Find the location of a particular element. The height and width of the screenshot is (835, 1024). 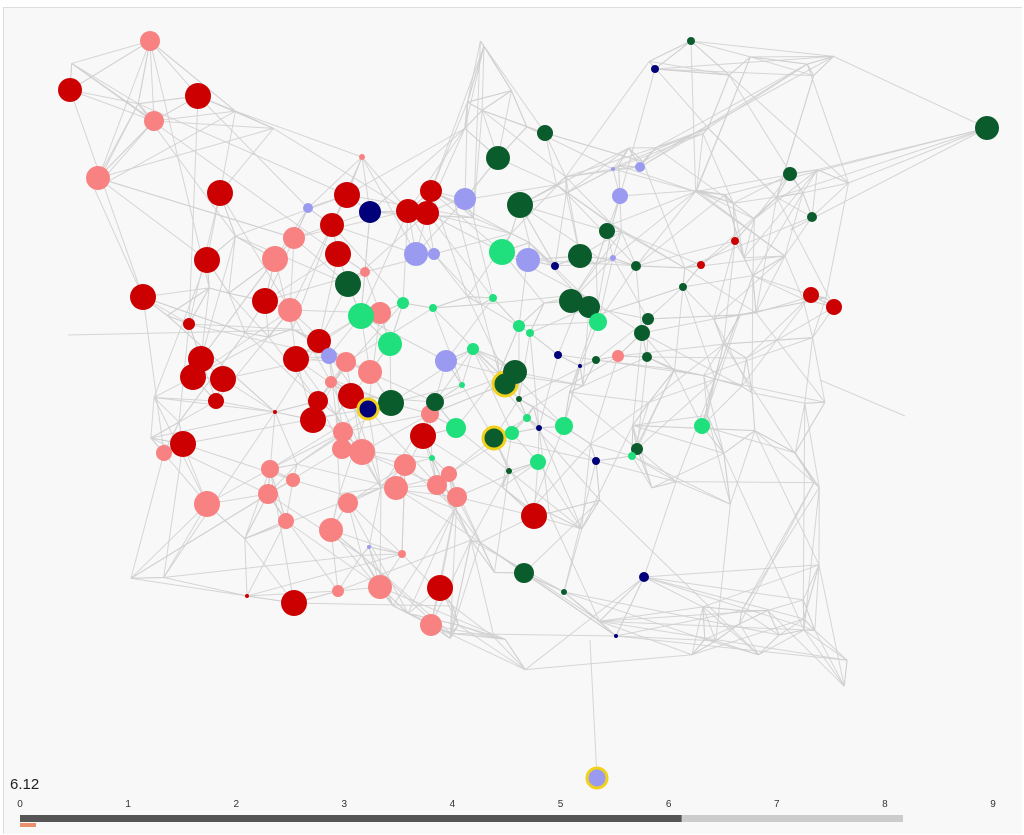

slider-fill is located at coordinates (351, 818).